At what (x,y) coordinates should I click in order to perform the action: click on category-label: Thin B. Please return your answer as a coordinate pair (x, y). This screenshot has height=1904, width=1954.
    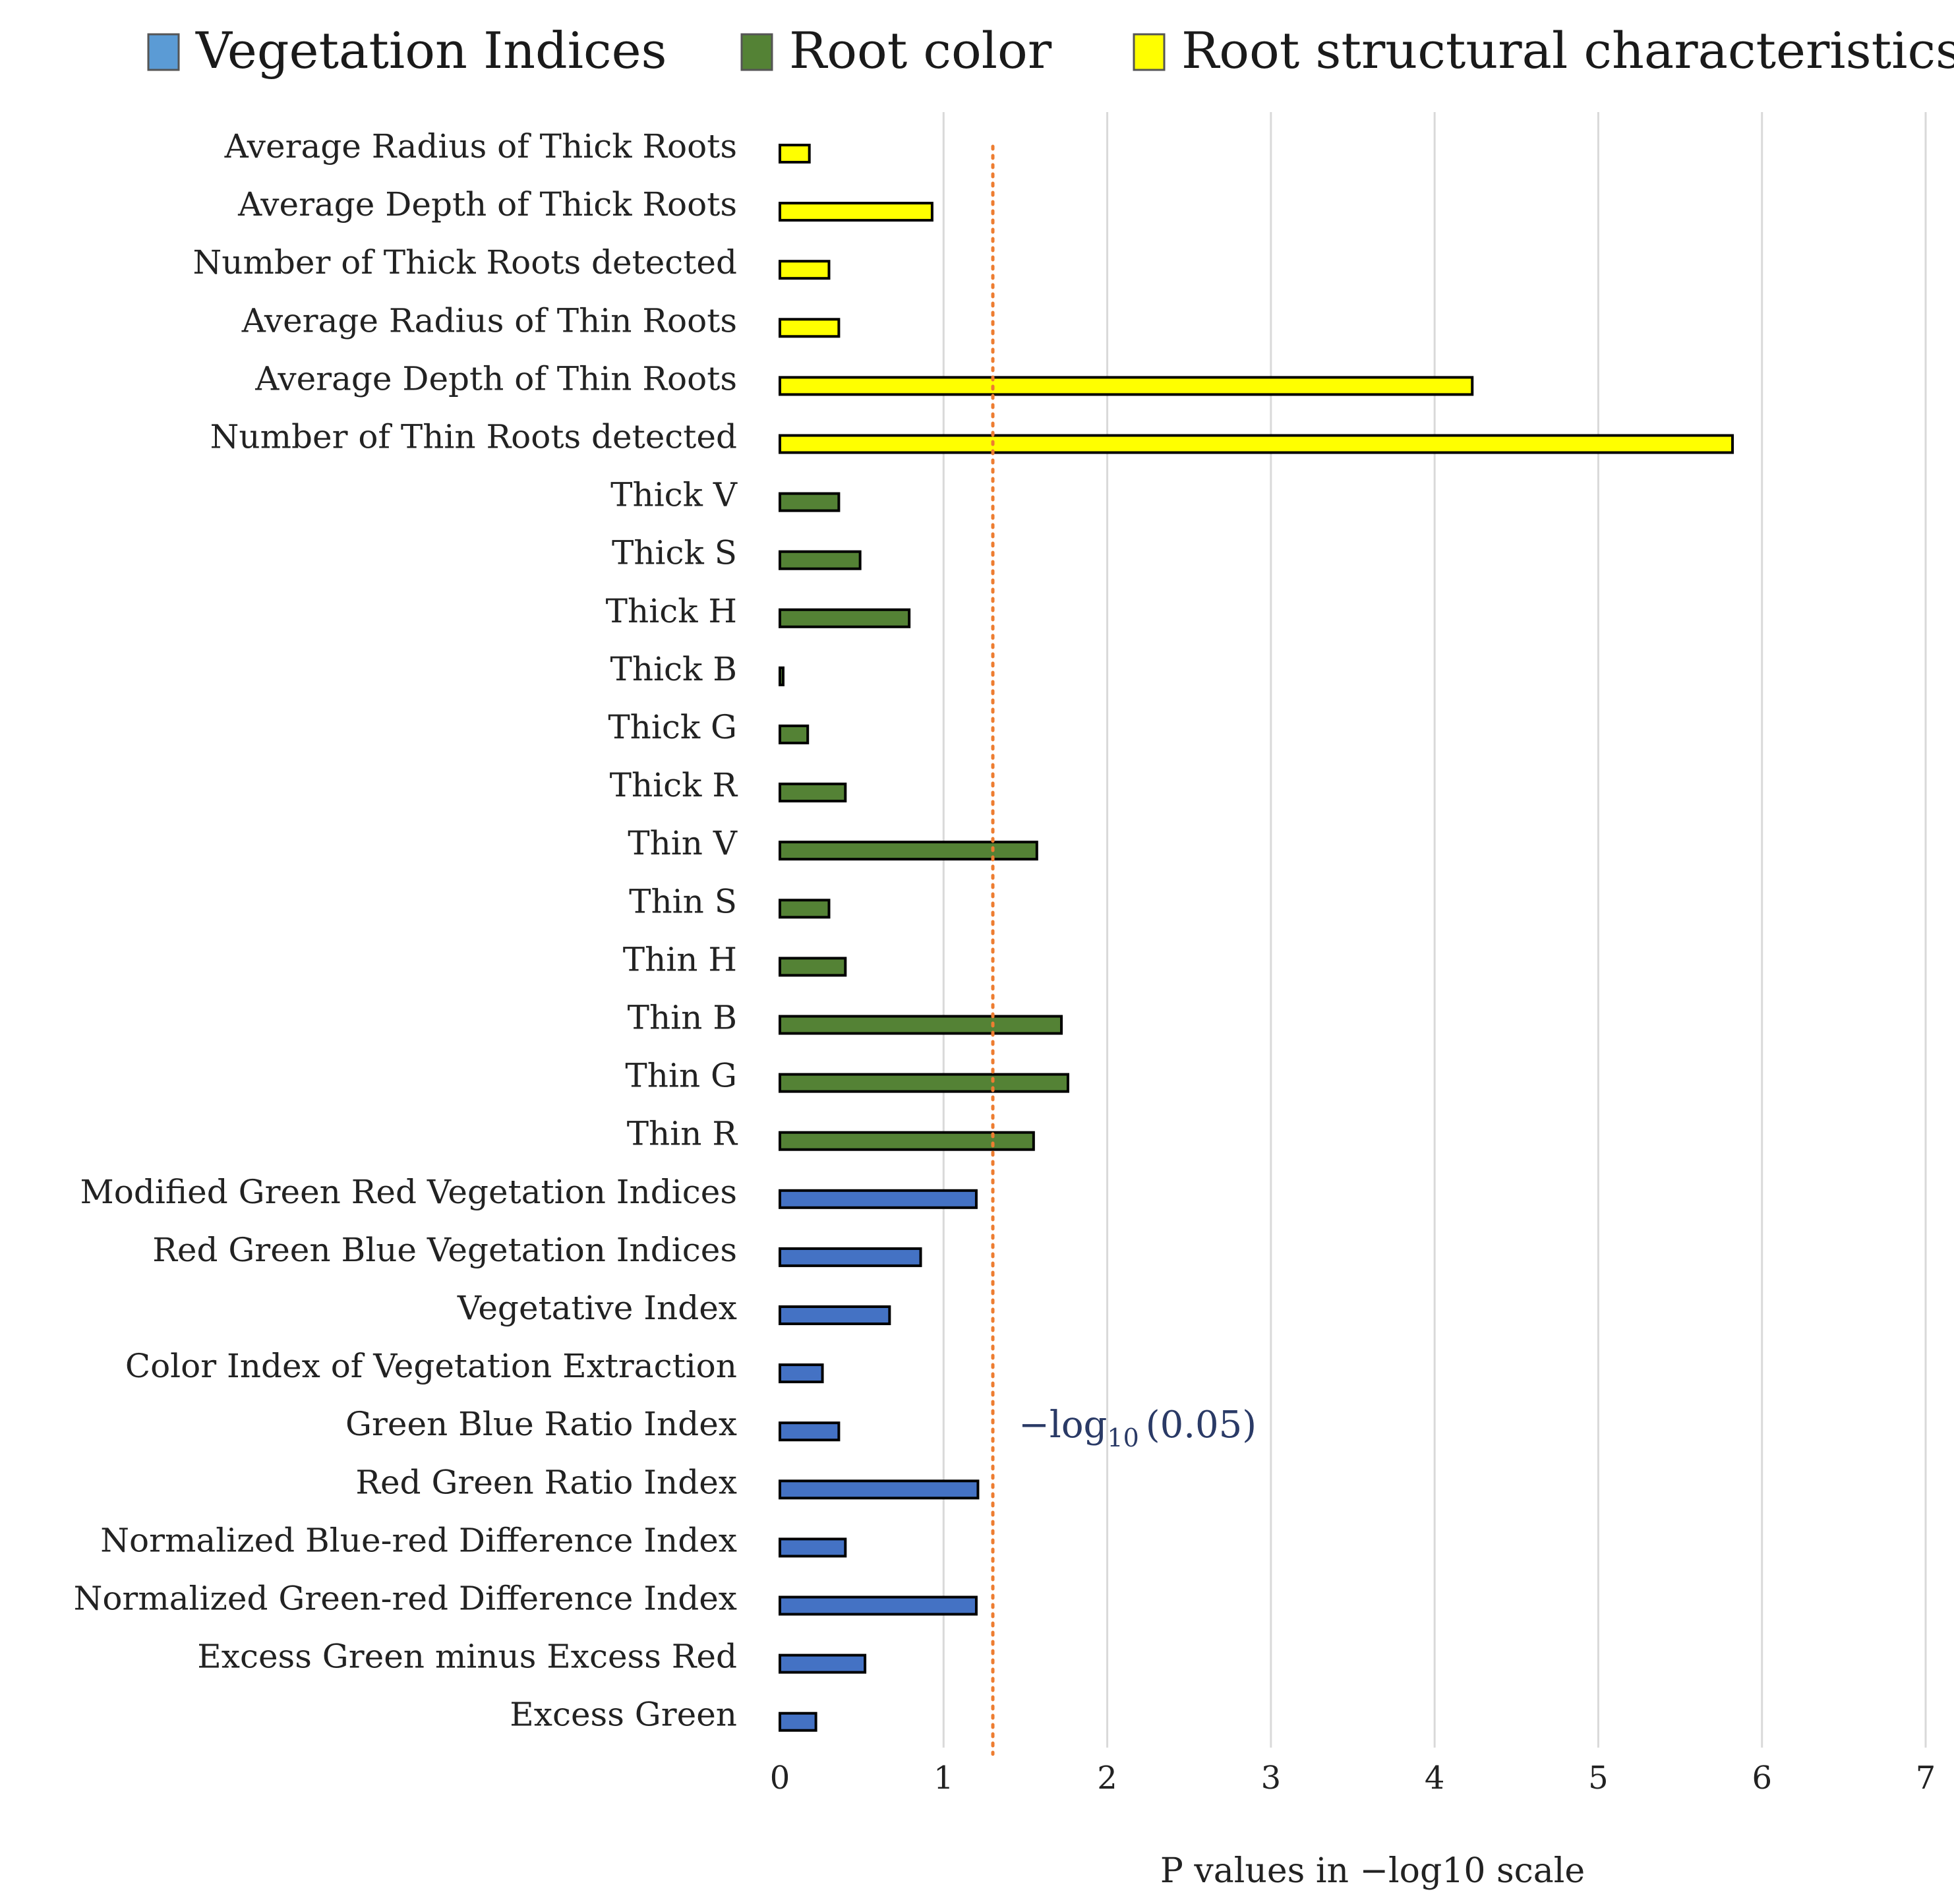
    Looking at the image, I should click on (682, 1018).